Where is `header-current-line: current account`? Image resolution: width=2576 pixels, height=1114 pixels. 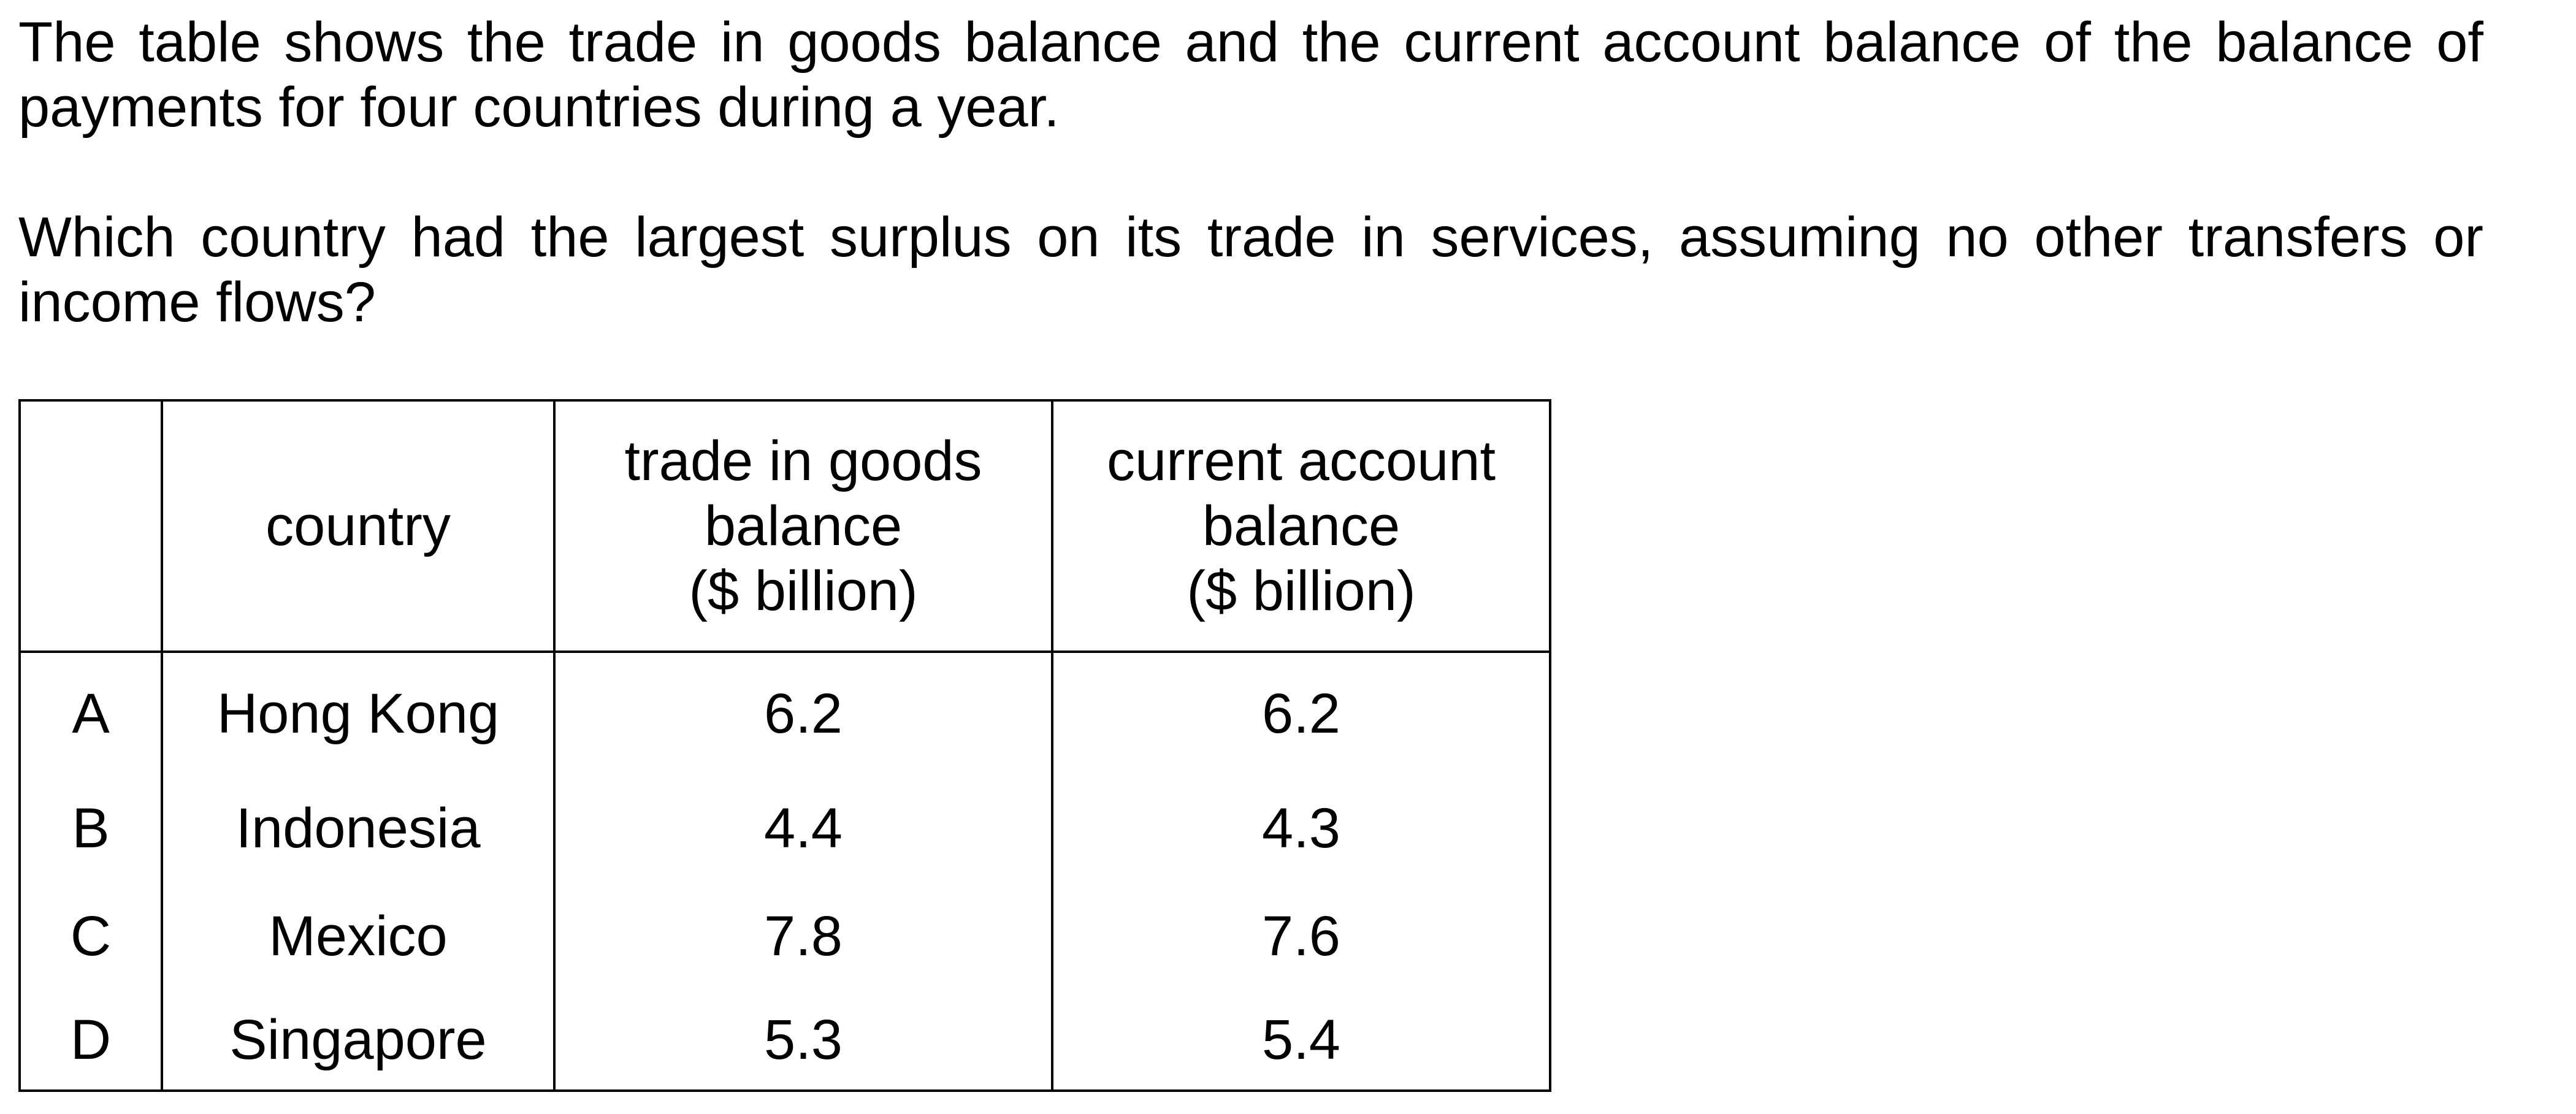 header-current-line: current account is located at coordinates (1301, 461).